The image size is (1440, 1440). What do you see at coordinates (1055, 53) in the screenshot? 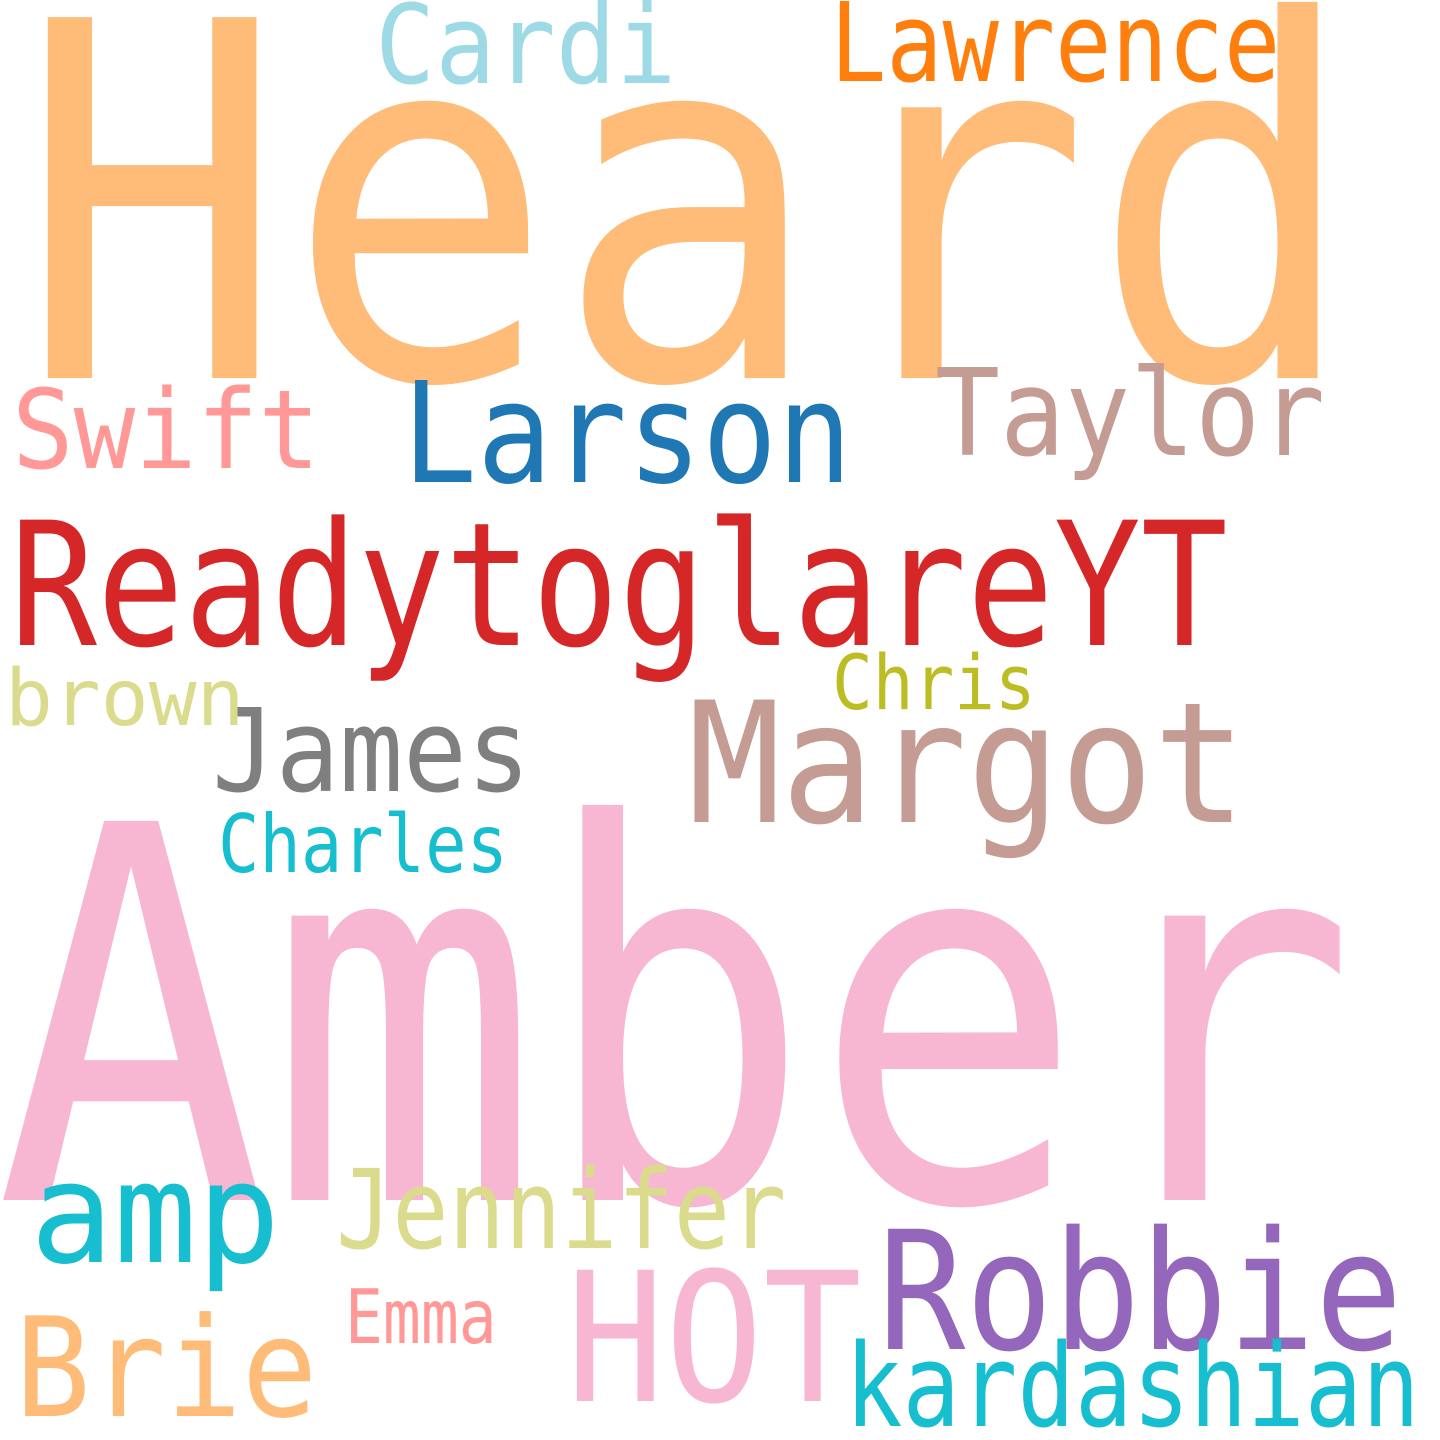
I see `word-lawrence: Lawrence` at bounding box center [1055, 53].